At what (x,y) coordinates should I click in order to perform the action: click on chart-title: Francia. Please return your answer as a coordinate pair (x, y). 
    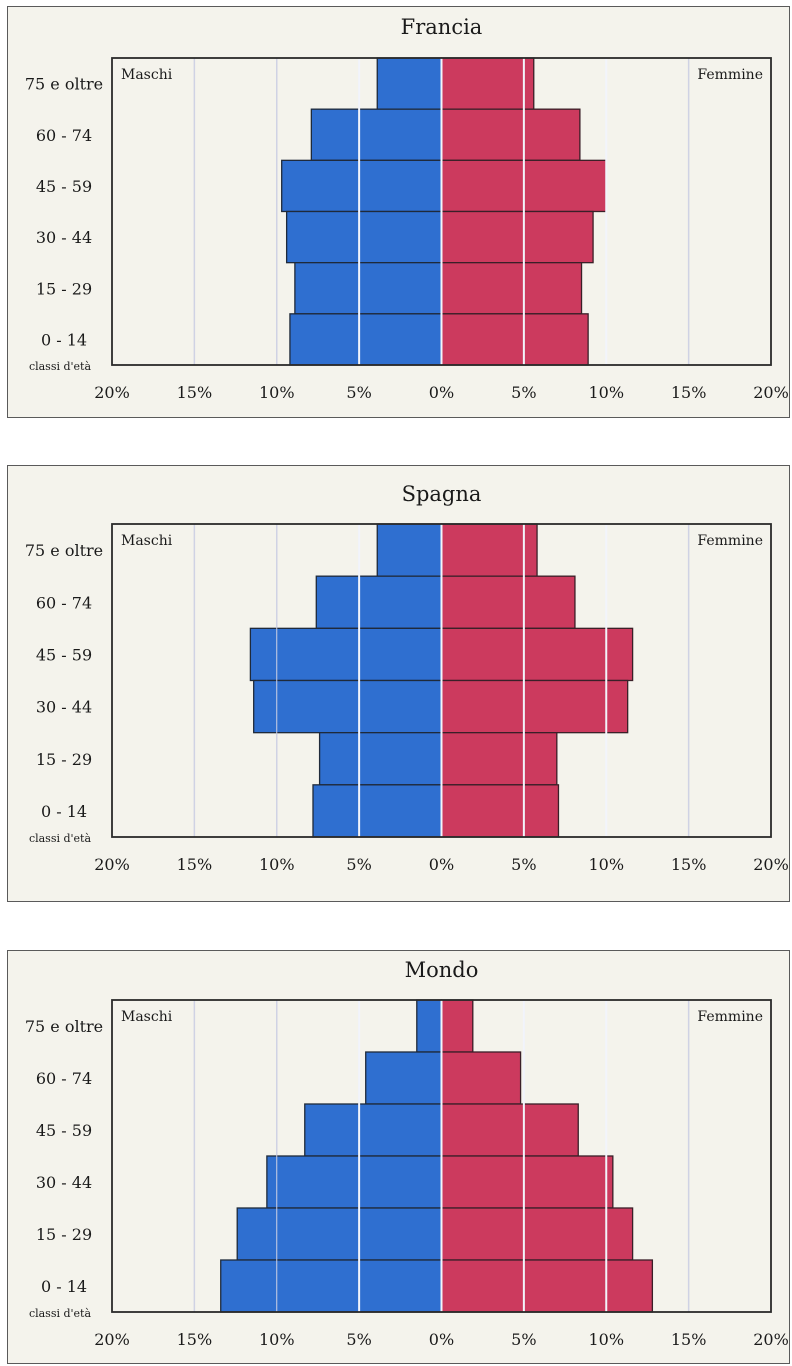
    Looking at the image, I should click on (442, 27).